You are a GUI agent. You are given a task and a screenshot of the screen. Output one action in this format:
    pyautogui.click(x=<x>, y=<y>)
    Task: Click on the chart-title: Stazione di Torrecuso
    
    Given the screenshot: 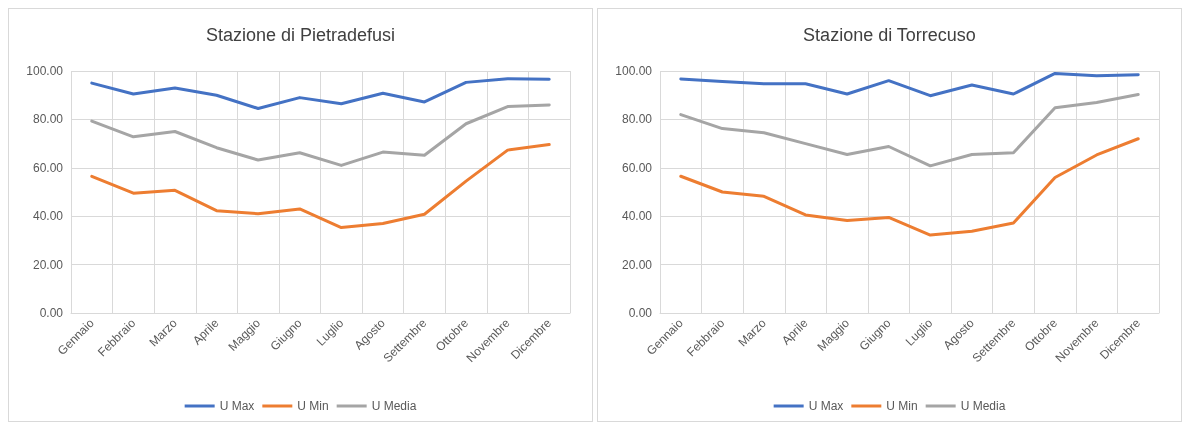 What is the action you would take?
    pyautogui.click(x=889, y=35)
    